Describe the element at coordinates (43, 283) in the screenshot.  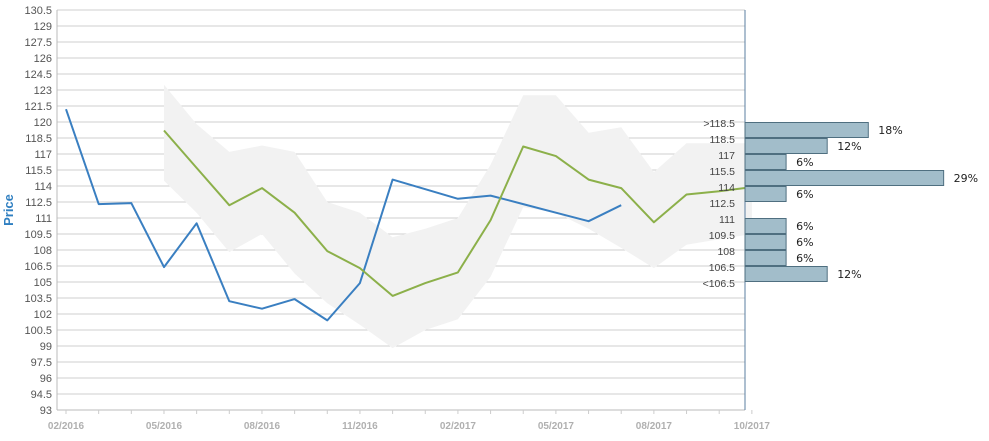
I see `y-tick-label: 105` at that location.